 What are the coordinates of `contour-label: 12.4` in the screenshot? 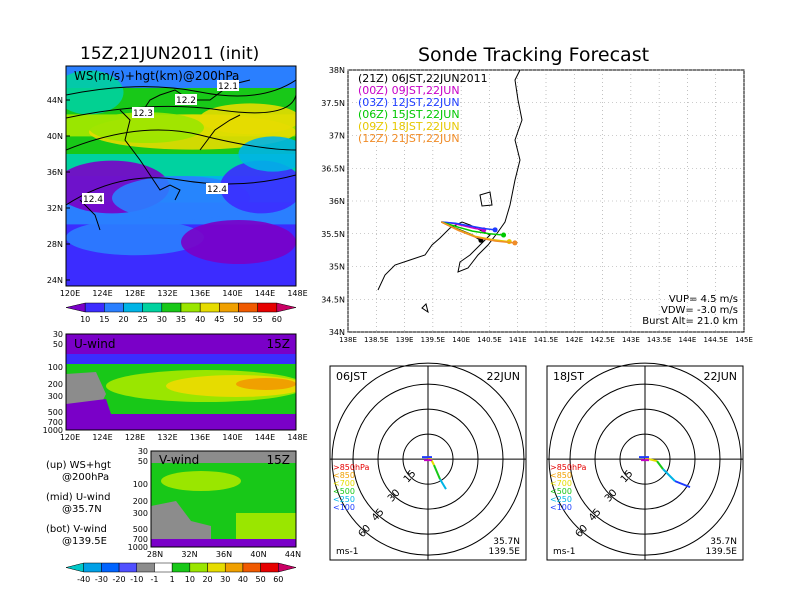 It's located at (217, 190).